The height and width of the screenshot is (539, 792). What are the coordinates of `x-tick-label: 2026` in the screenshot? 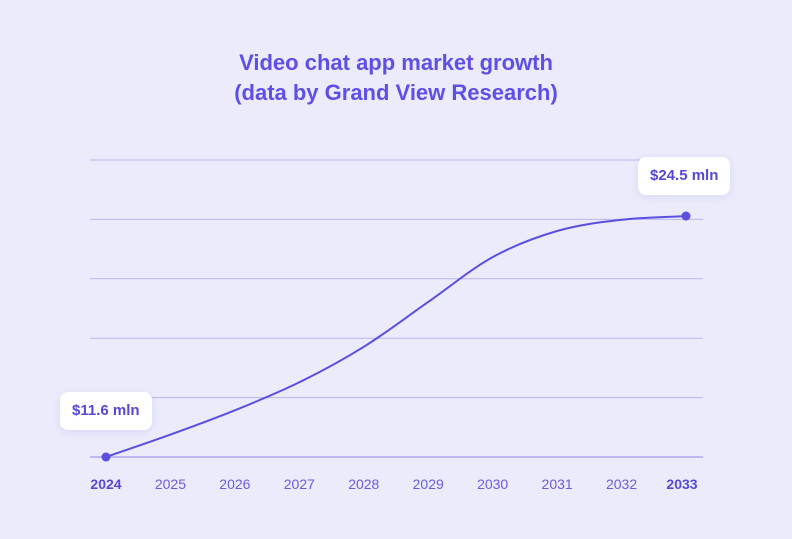 It's located at (234, 484).